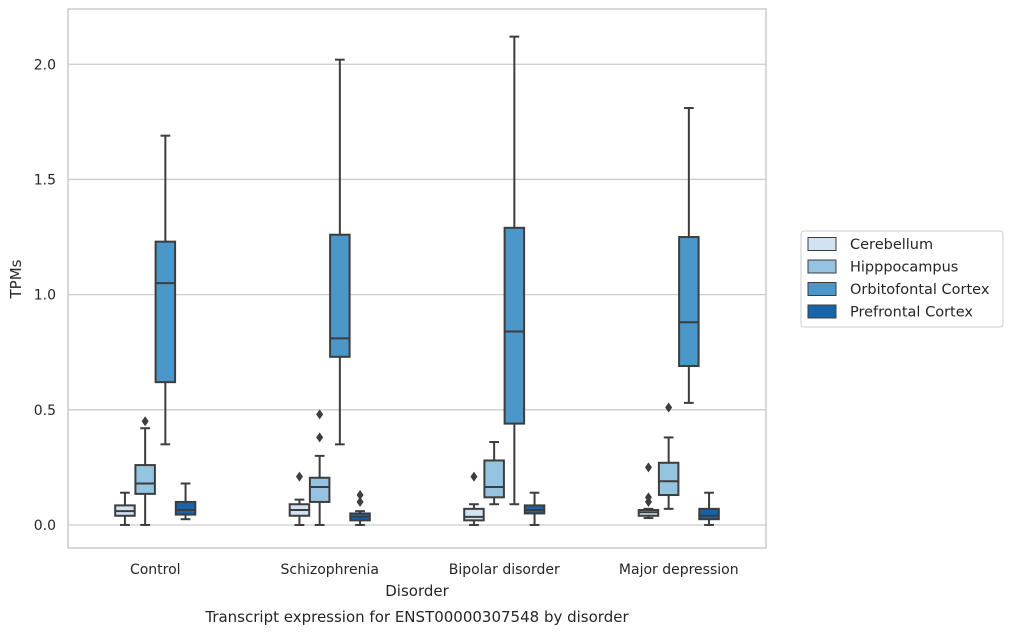 The width and height of the screenshot is (1014, 634). What do you see at coordinates (45, 411) in the screenshot?
I see `y-tick-label: 0.5` at bounding box center [45, 411].